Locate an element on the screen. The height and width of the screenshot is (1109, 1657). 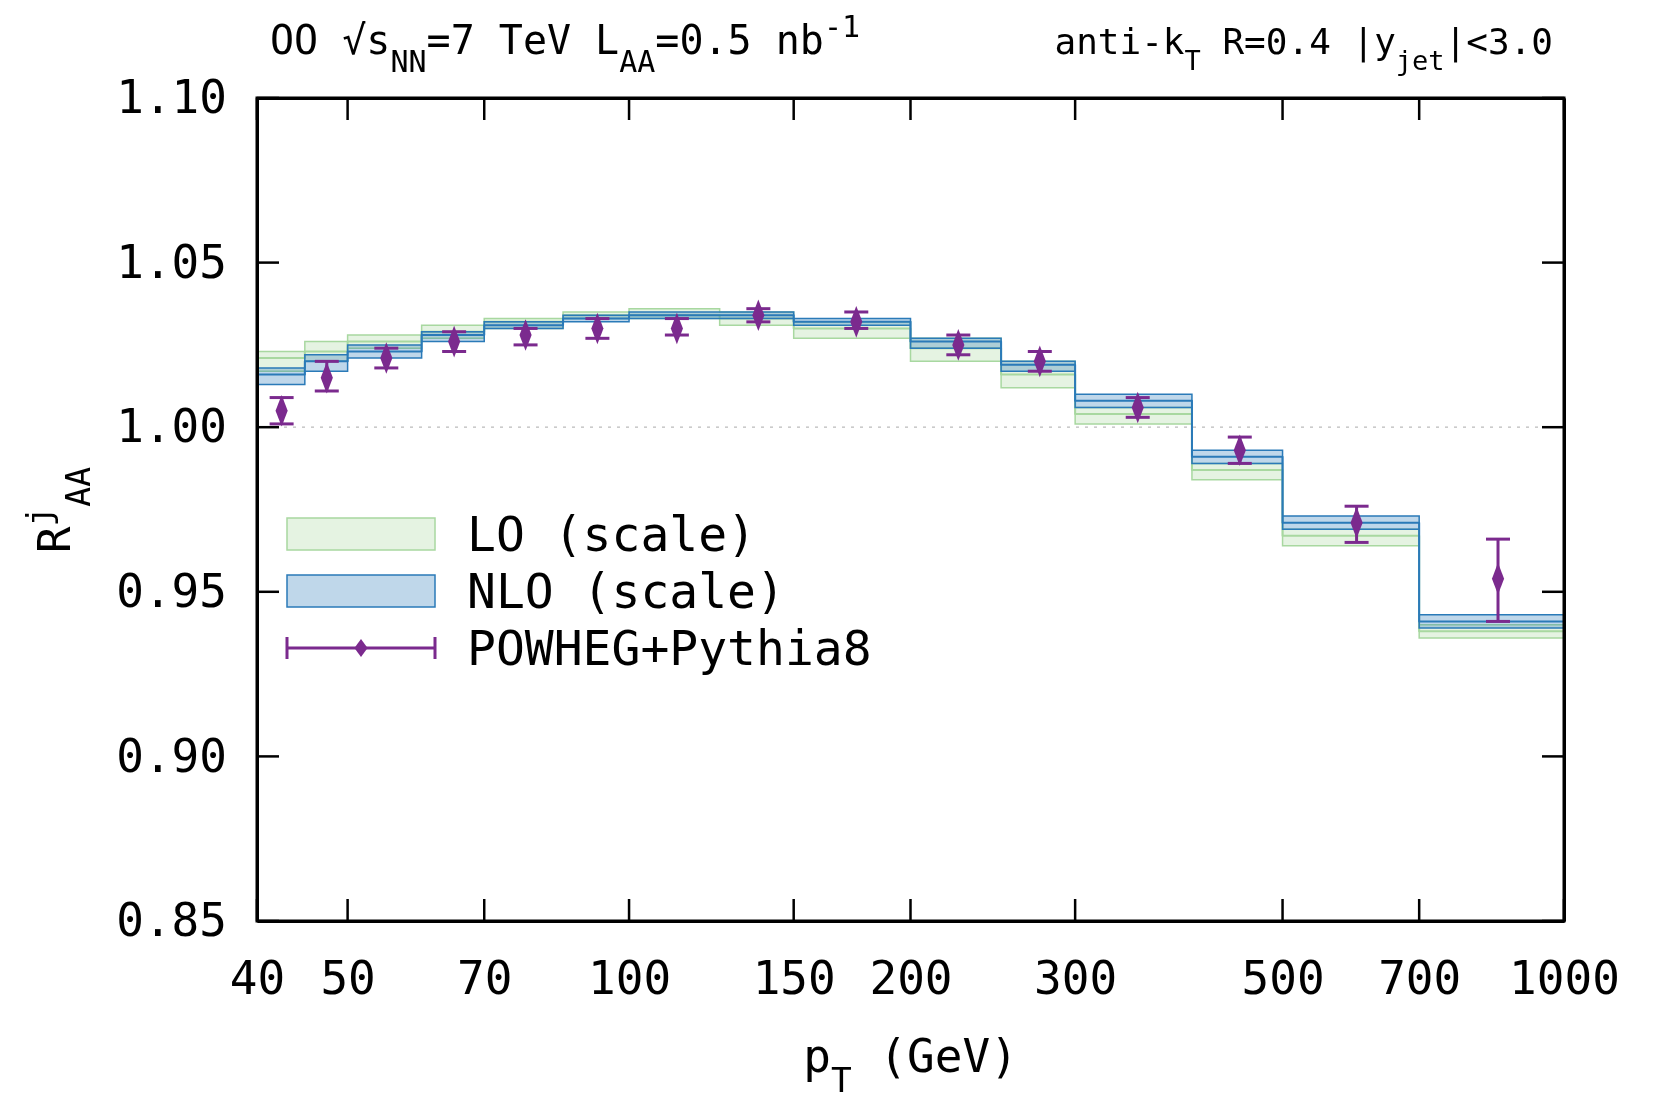
y-tick-label: 0.90 is located at coordinates (171, 755).